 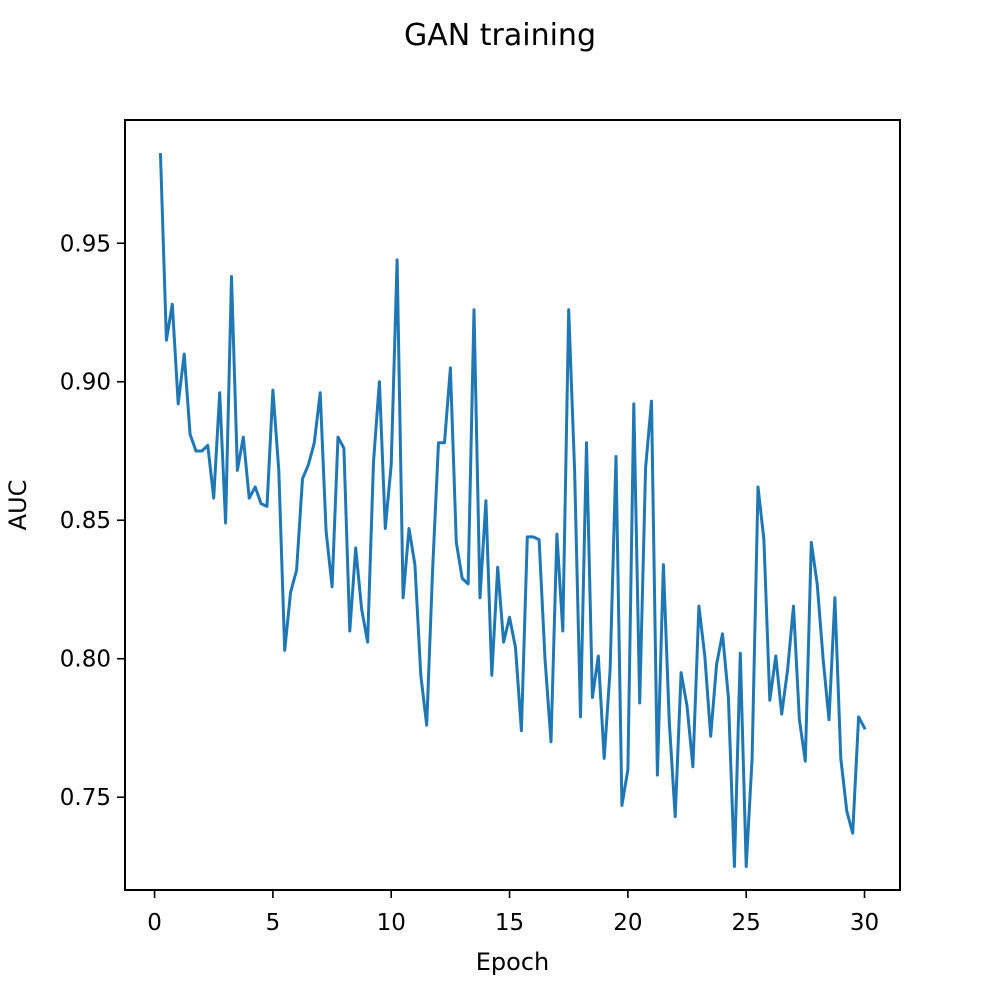 I want to click on x-axis-label: Epoch, so click(x=513, y=962).